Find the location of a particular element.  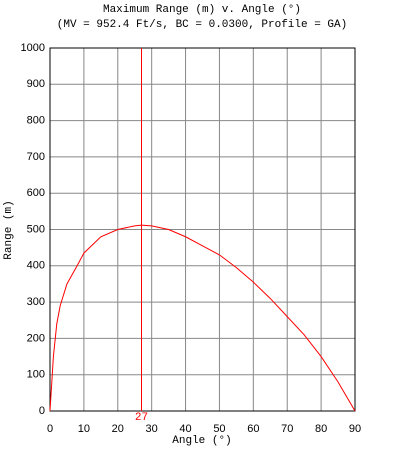

y-tick-label: 700 is located at coordinates (36, 157).